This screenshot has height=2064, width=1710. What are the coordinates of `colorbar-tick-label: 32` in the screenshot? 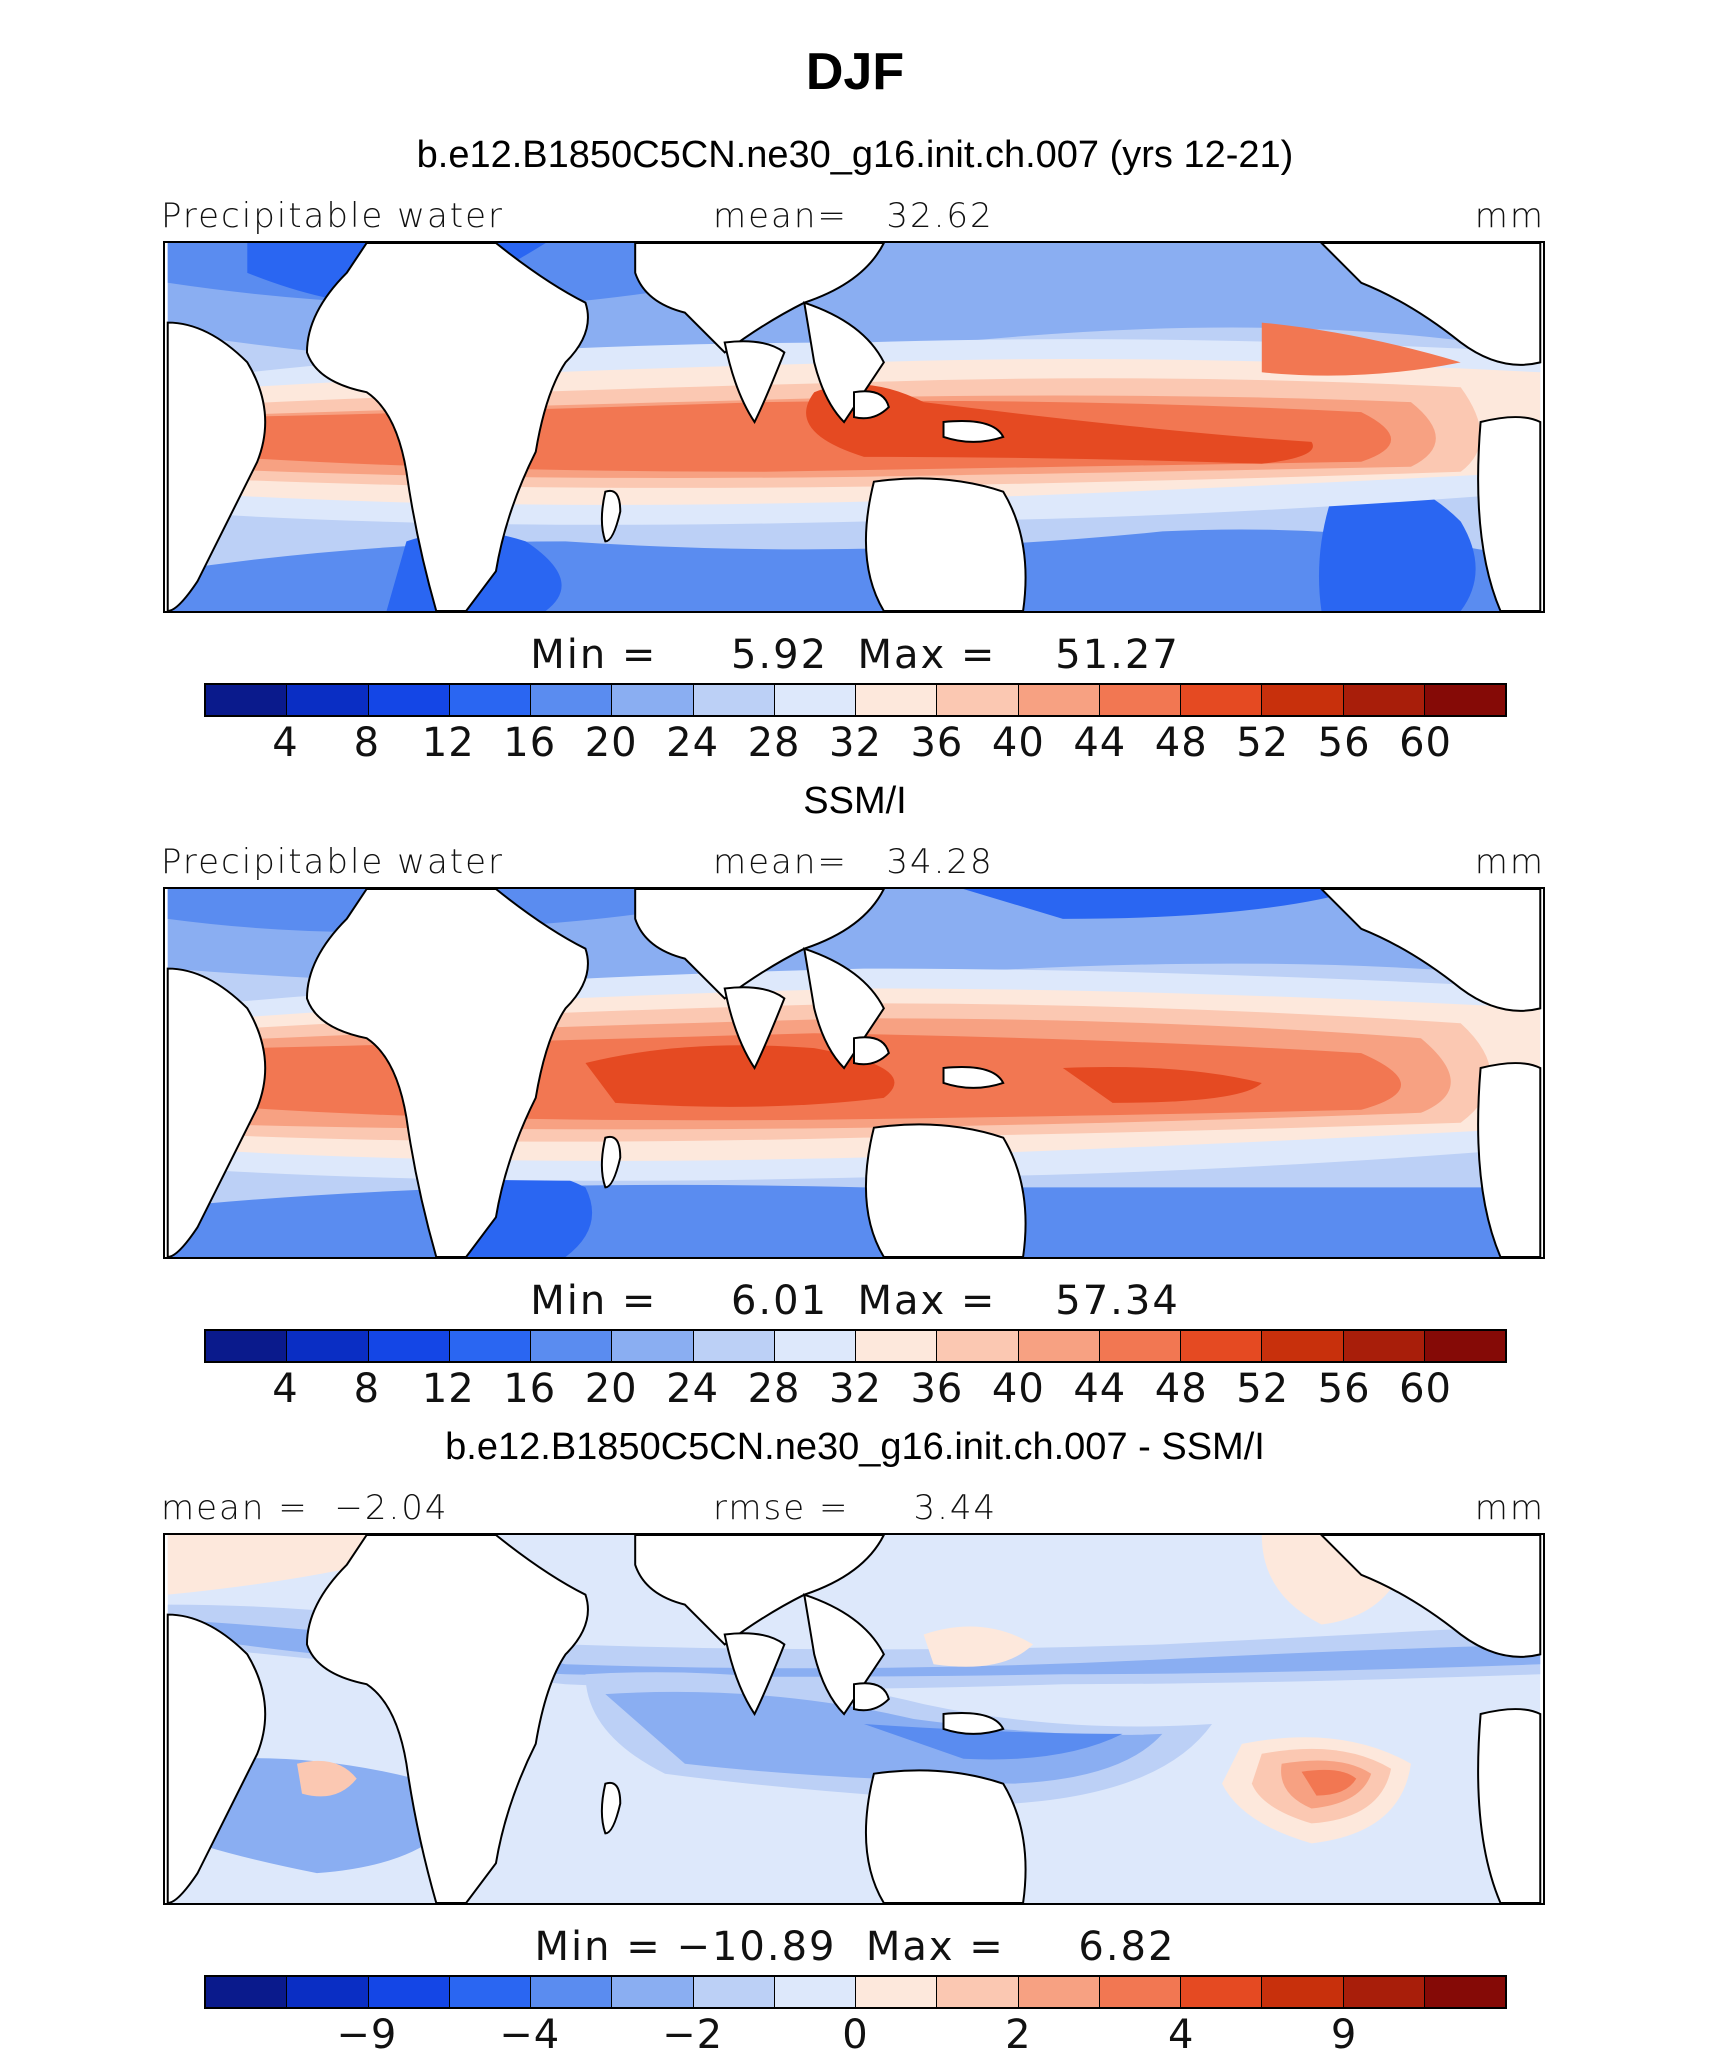 It's located at (855, 743).